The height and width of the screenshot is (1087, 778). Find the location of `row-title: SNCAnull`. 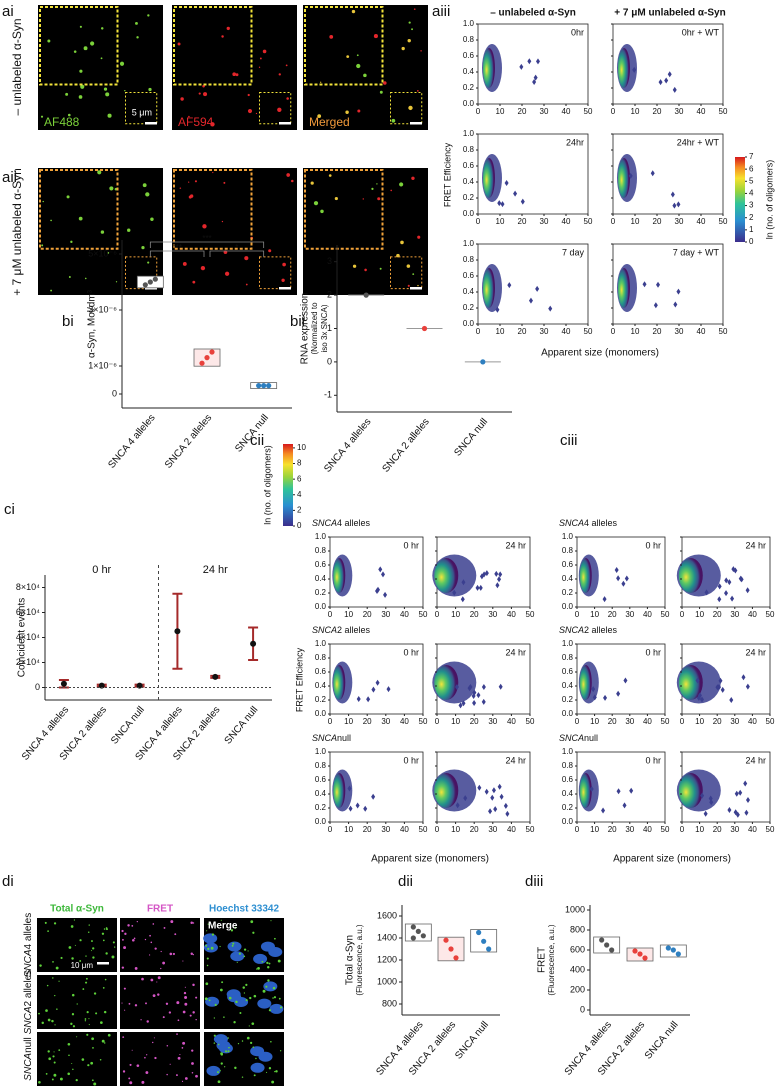

row-title: SNCAnull is located at coordinates (331, 738).